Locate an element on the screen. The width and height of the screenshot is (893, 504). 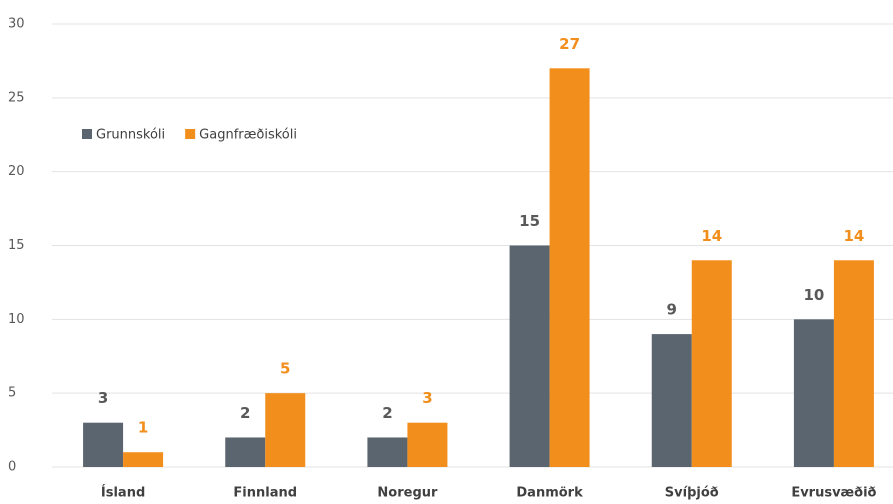
x-tick-label: Evrusvæðið is located at coordinates (833, 493).